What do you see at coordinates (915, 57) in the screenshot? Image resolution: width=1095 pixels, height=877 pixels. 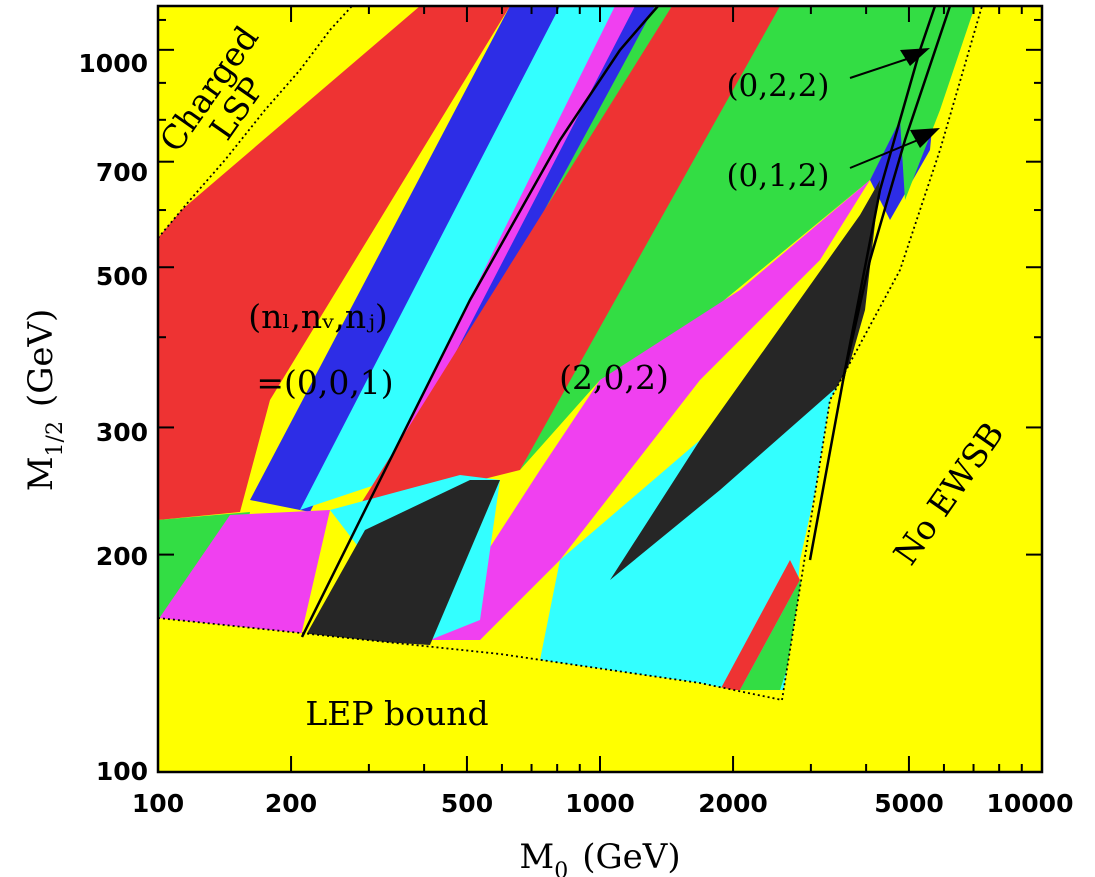 I see `arrow-022-head` at bounding box center [915, 57].